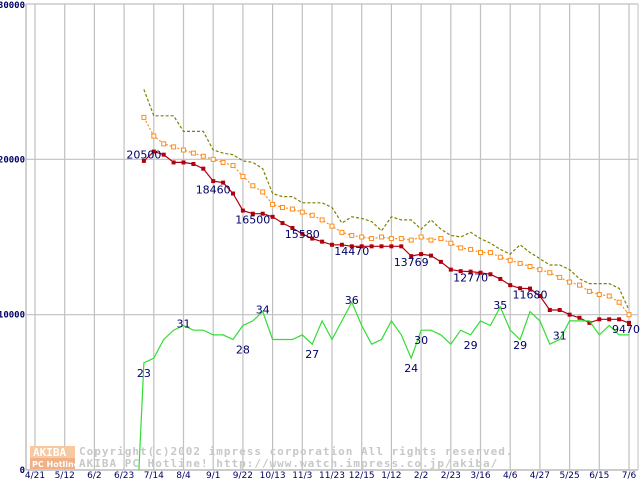 This screenshot has width=640, height=480. What do you see at coordinates (391, 475) in the screenshot?
I see `x-tick-label: 1/12` at bounding box center [391, 475].